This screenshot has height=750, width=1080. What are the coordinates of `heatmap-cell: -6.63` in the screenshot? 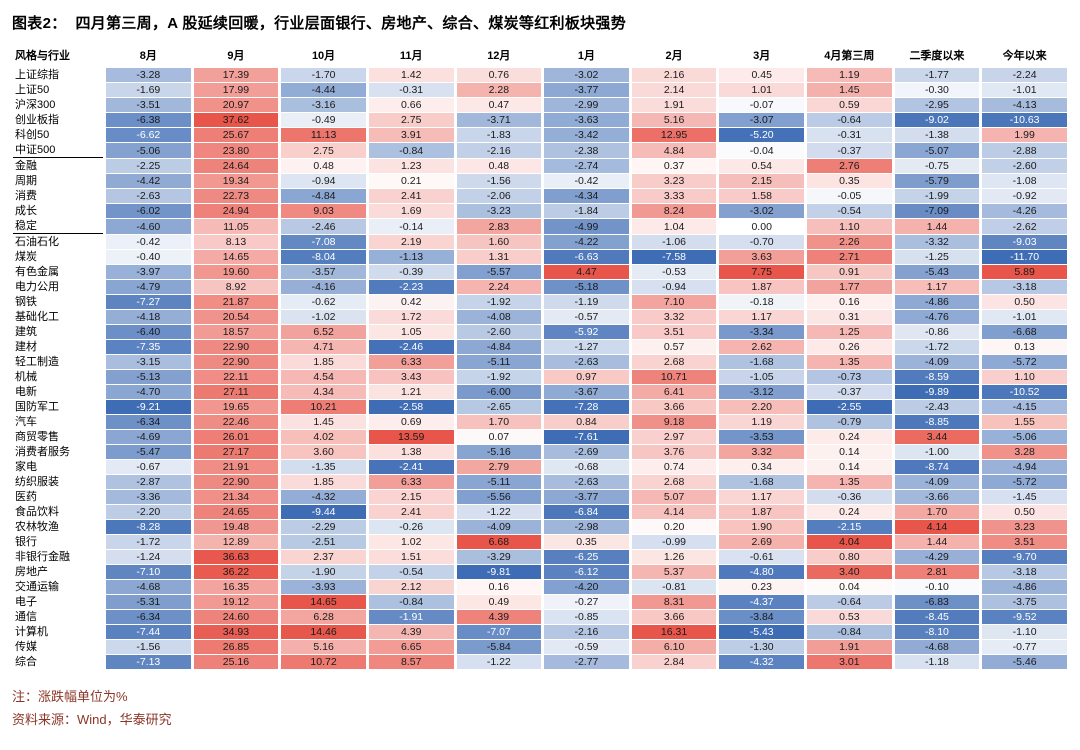 It's located at (586, 257).